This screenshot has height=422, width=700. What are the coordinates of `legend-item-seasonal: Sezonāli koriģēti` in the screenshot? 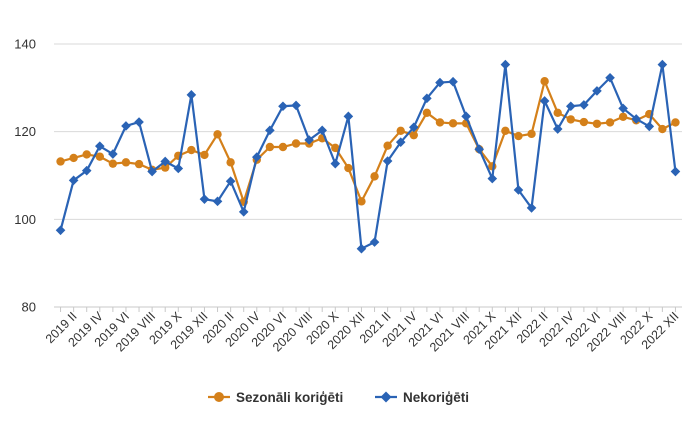 It's located at (275, 397).